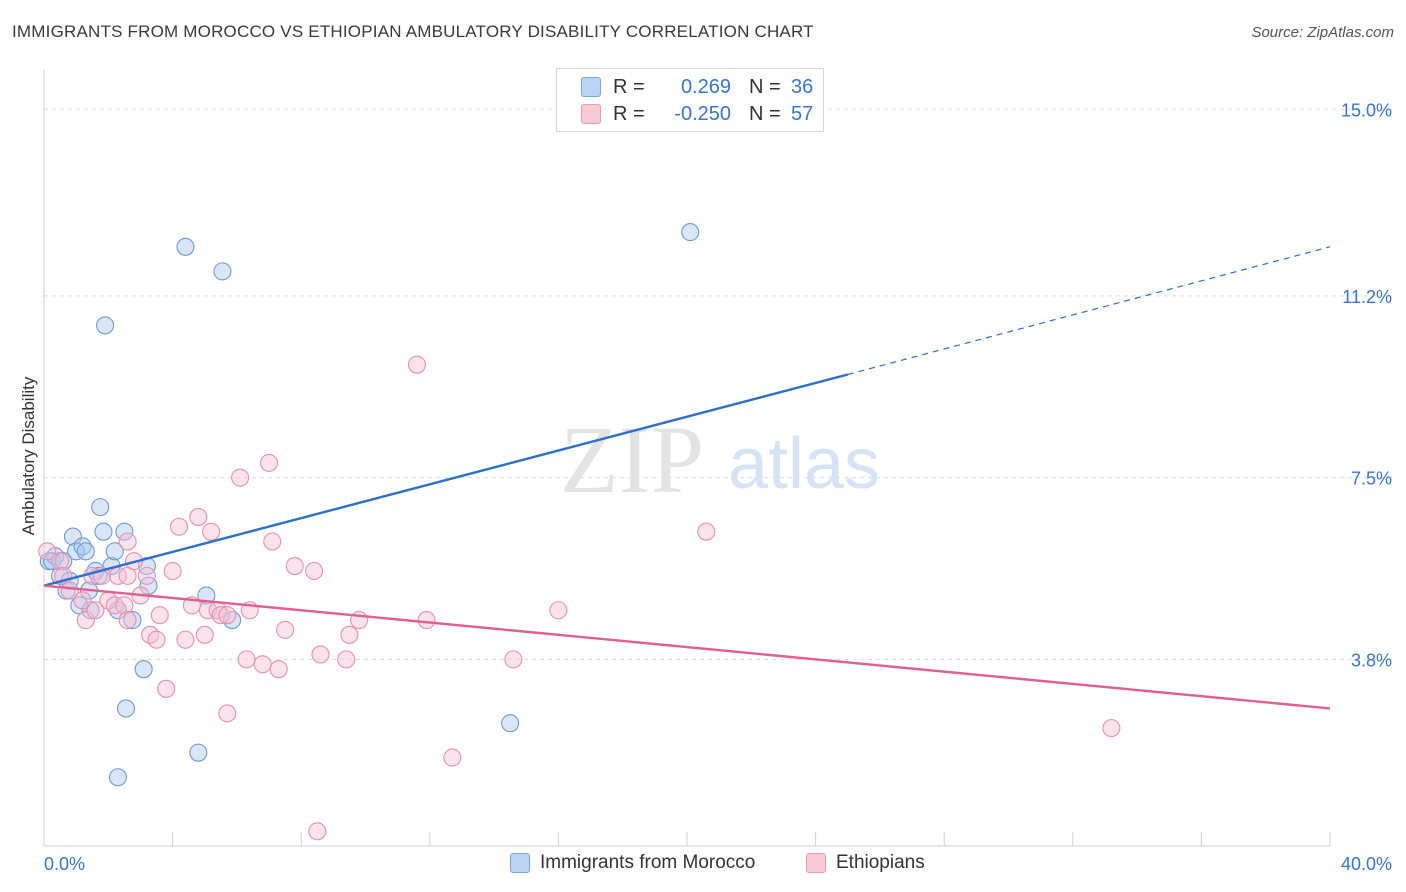  Describe the element at coordinates (1322, 32) in the screenshot. I see `source-credit: Source: ZipAtlas.com` at that location.